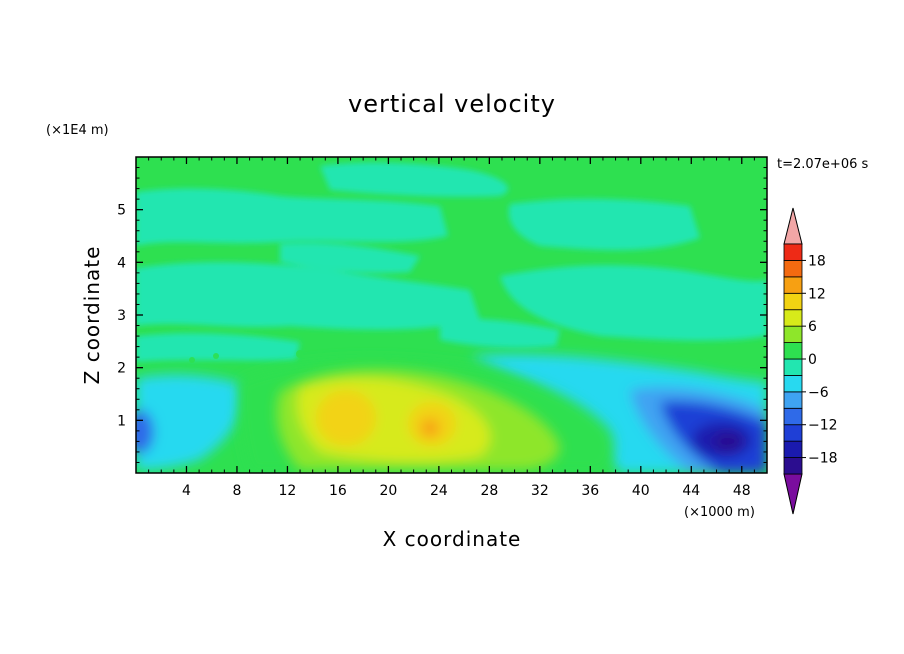  Describe the element at coordinates (823, 426) in the screenshot. I see `colorbar-tick-label: −12` at that location.